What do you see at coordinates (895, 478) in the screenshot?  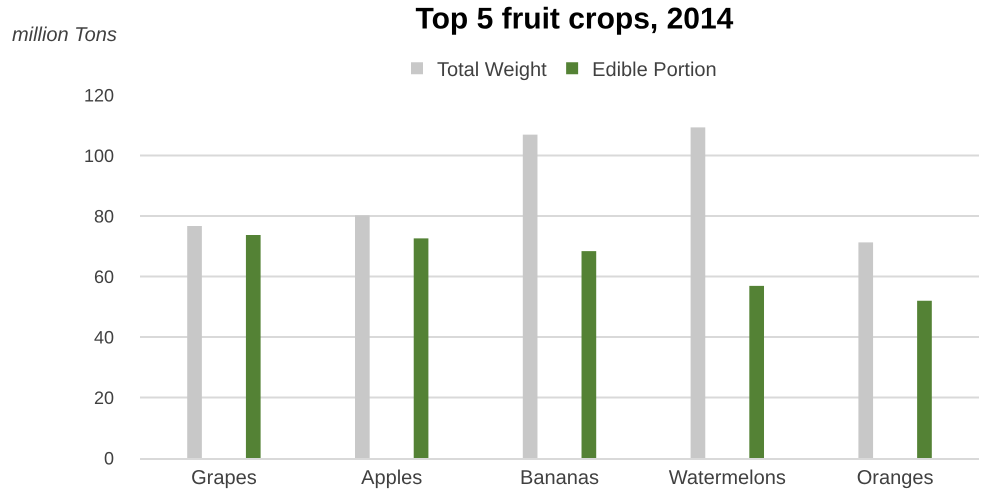 I see `x-tick-label: Oranges` at bounding box center [895, 478].